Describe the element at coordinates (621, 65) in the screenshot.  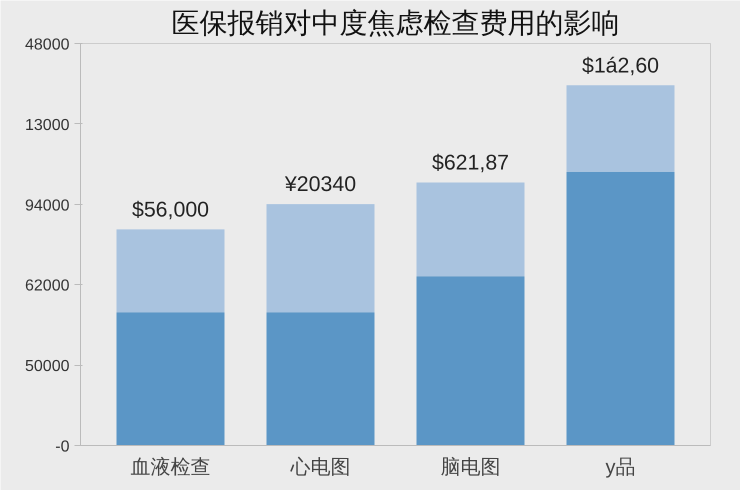
I see `text: $1á2,60` at that location.